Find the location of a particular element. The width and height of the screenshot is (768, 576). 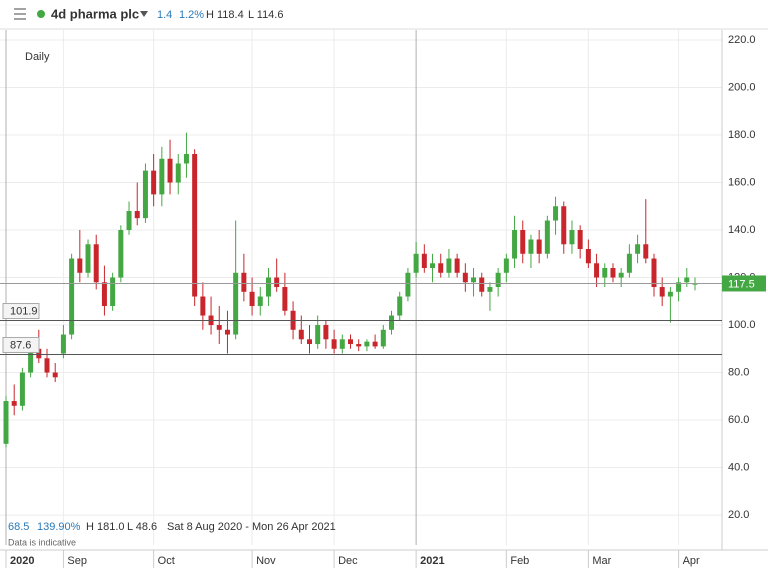

x-tick-label: Sep is located at coordinates (77, 561).